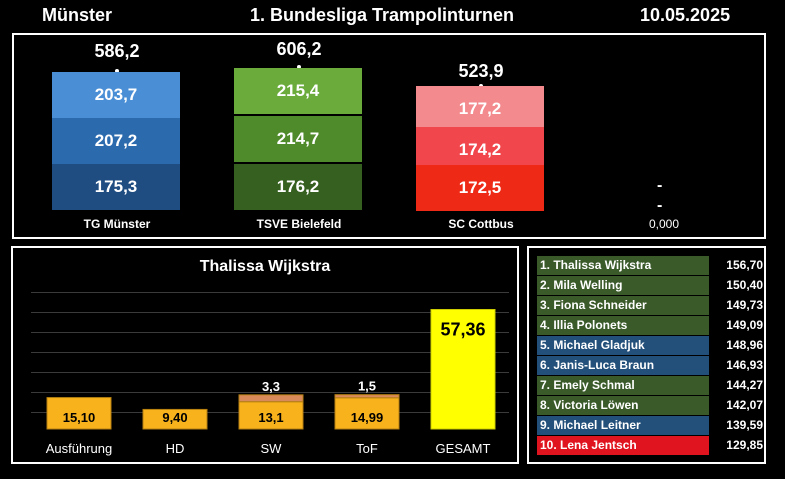 The width and height of the screenshot is (785, 479). What do you see at coordinates (623, 345) in the screenshot?
I see `ranking-athlete-name: 5. Michael Gladjuk` at bounding box center [623, 345].